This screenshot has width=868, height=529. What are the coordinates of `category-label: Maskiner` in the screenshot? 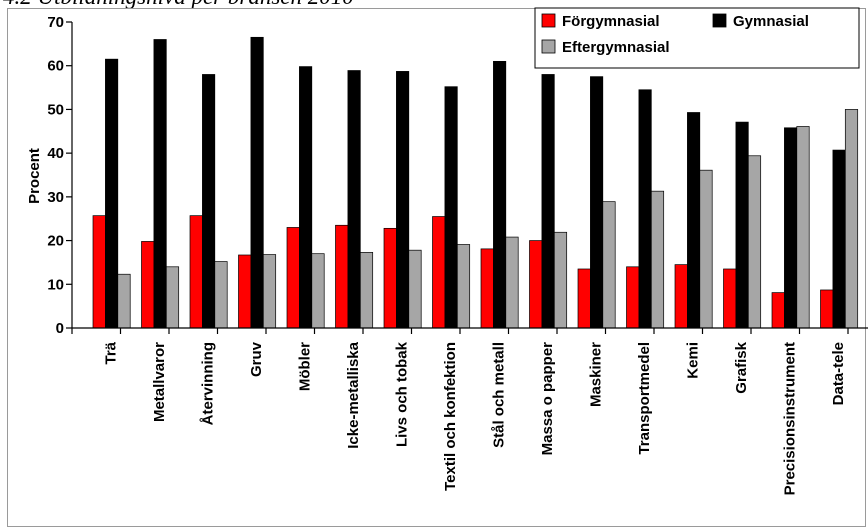 It's located at (596, 374).